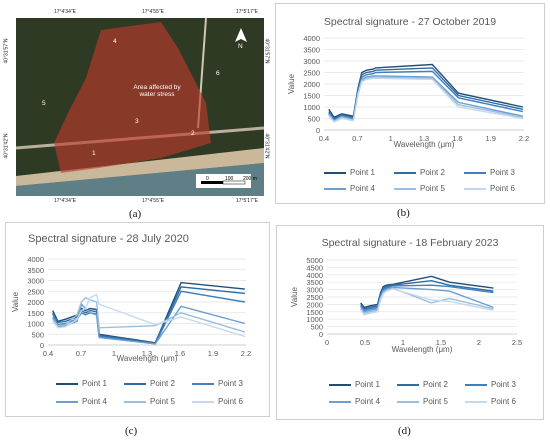 This screenshot has height=441, width=550. What do you see at coordinates (65, 12) in the screenshot?
I see `top-coord-1: 17°4'34"E` at bounding box center [65, 12].